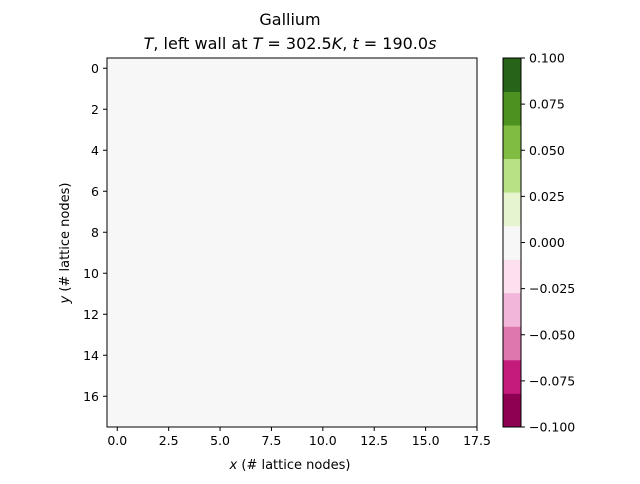 Image resolution: width=640 pixels, height=484 pixels. Describe the element at coordinates (95, 191) in the screenshot. I see `y-tick-label: 6` at that location.